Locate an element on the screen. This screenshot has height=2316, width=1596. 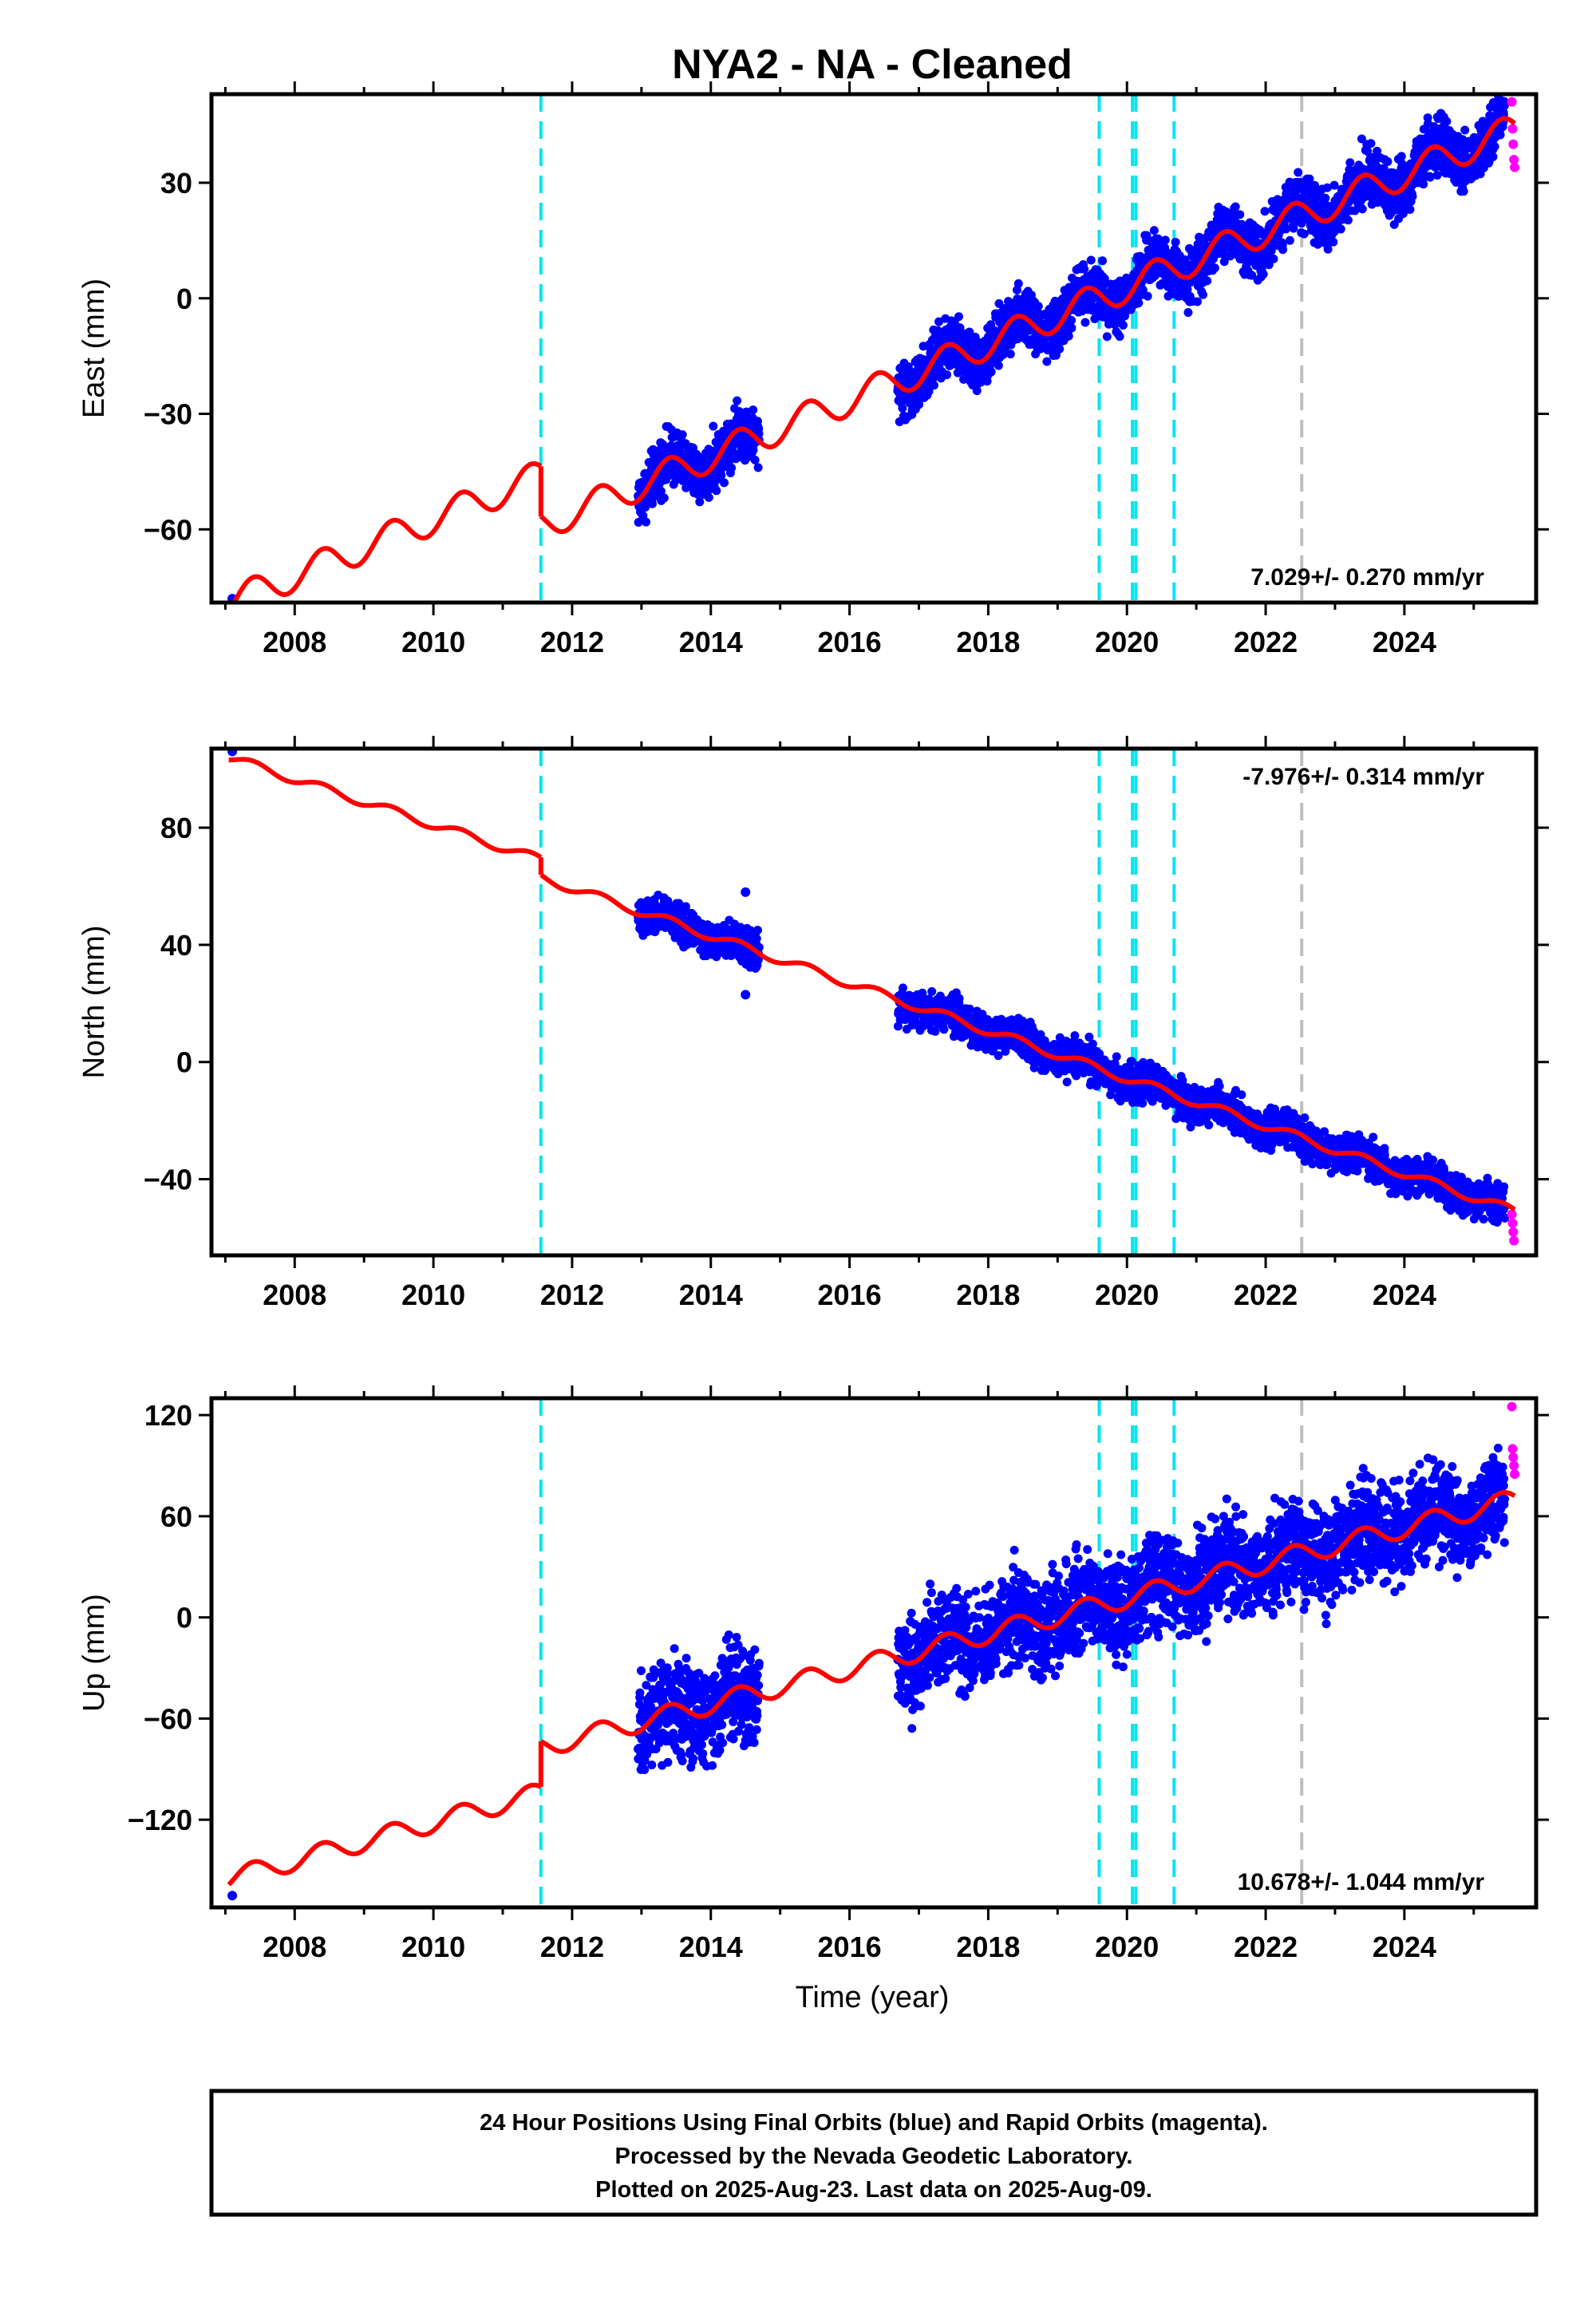
x-tick-label: 2012 is located at coordinates (572, 642).